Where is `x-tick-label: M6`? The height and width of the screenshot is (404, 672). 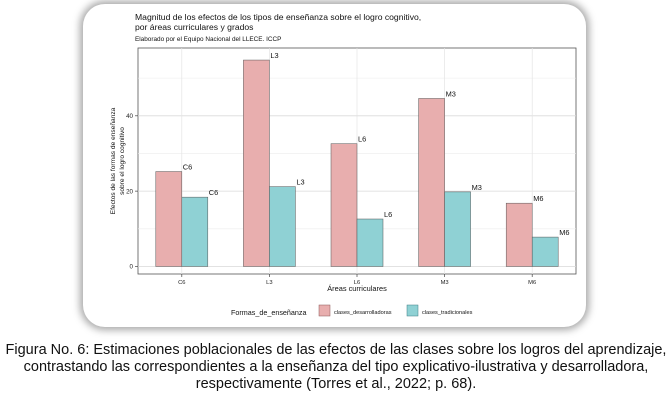 x-tick-label: M6 is located at coordinates (532, 283).